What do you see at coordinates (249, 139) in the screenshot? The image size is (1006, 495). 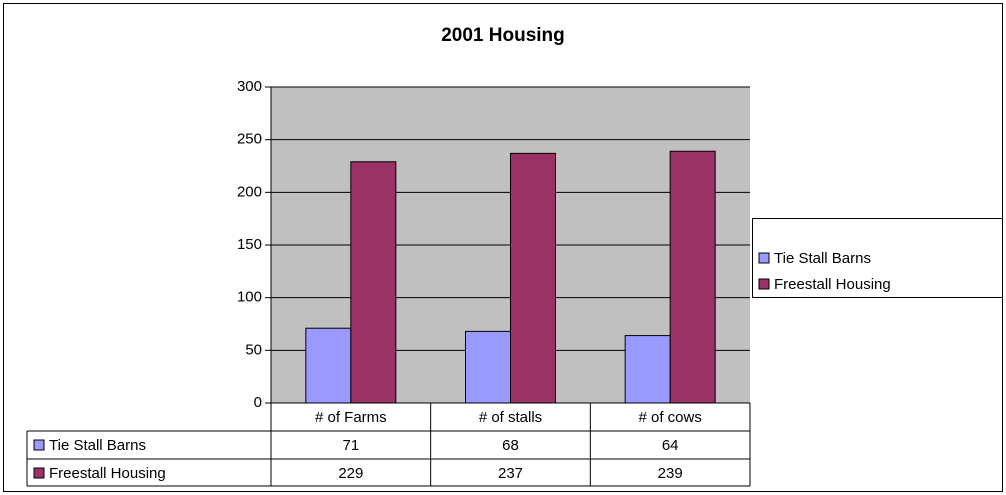 I see `y-tick-label: 250` at bounding box center [249, 139].